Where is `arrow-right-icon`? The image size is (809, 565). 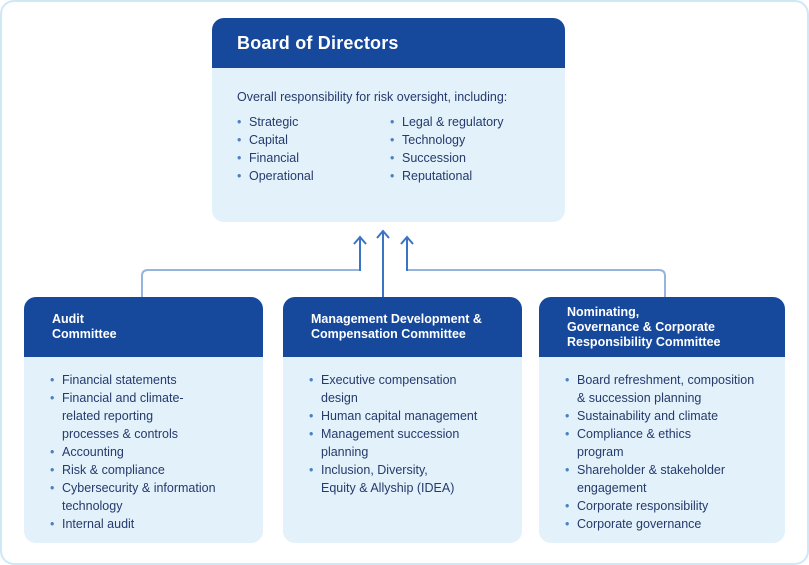
arrow-right-icon is located at coordinates (407, 253).